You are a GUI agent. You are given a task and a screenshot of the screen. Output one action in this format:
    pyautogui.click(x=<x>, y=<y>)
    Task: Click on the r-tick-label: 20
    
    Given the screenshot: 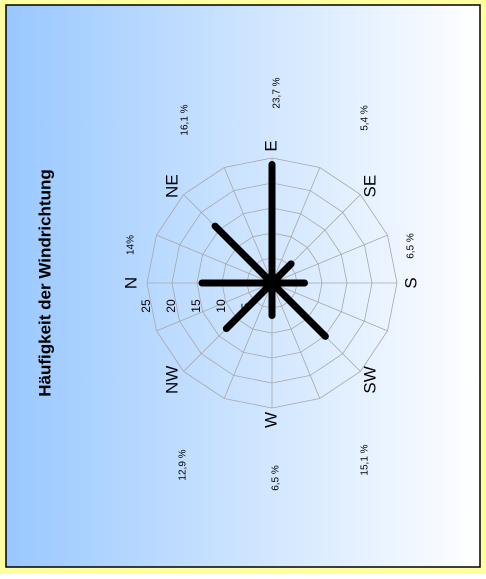 What is the action you would take?
    pyautogui.click(x=171, y=306)
    